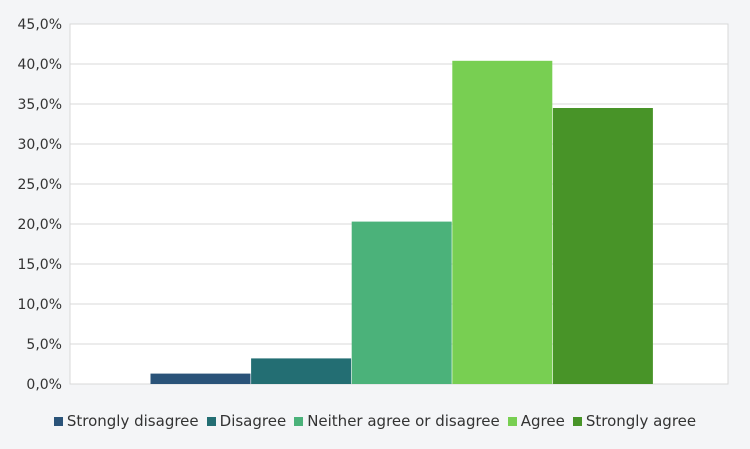  What do you see at coordinates (40, 65) in the screenshot?
I see `y-tick-label: 40,0%` at bounding box center [40, 65].